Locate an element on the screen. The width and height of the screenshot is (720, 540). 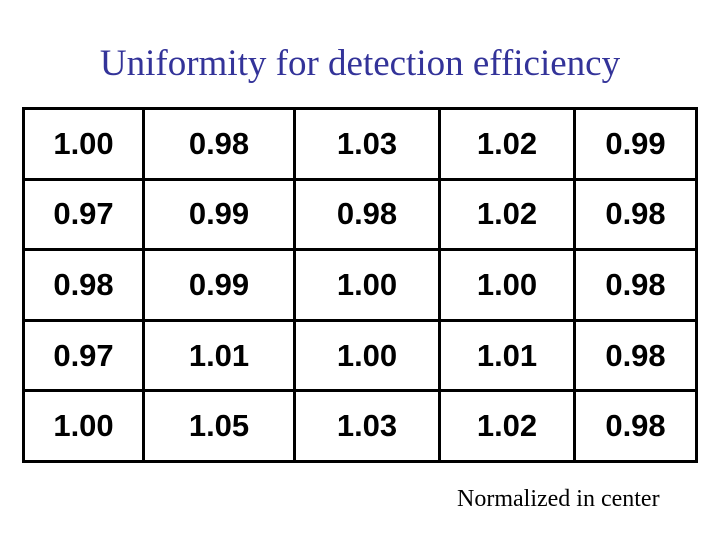
table-cell: 1.05 is located at coordinates (219, 426).